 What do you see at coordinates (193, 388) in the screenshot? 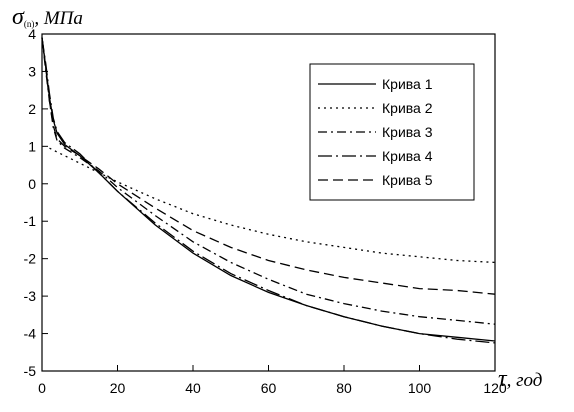
I see `x-tick-label: 40` at bounding box center [193, 388].